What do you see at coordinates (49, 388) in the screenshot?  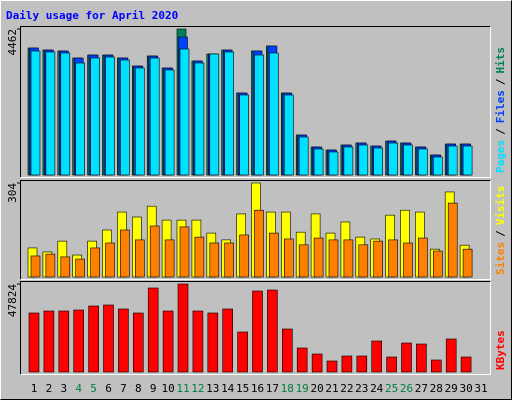 I see `x-tick-label: 2` at bounding box center [49, 388].